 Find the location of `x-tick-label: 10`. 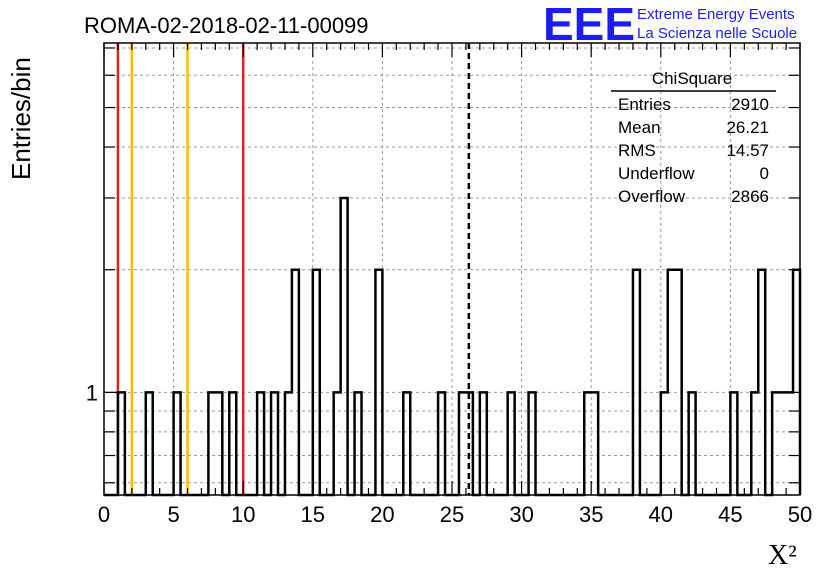

x-tick-label: 10 is located at coordinates (243, 514).